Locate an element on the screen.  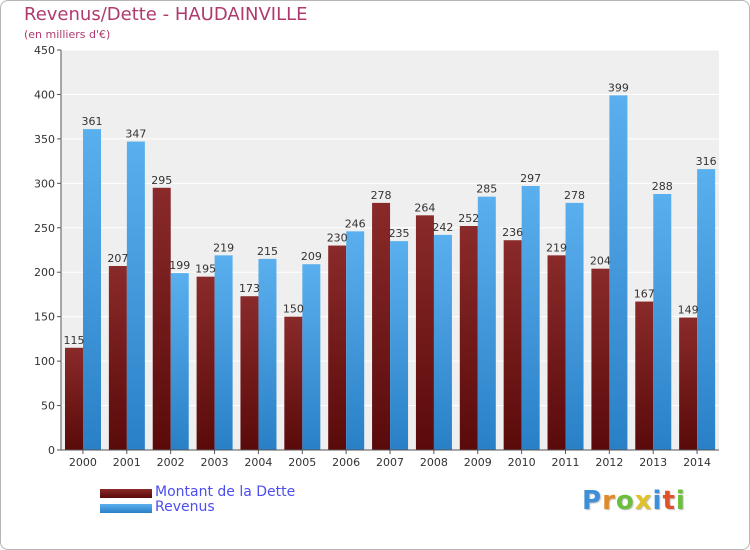
y-tick-label: 350 is located at coordinates (44, 139).